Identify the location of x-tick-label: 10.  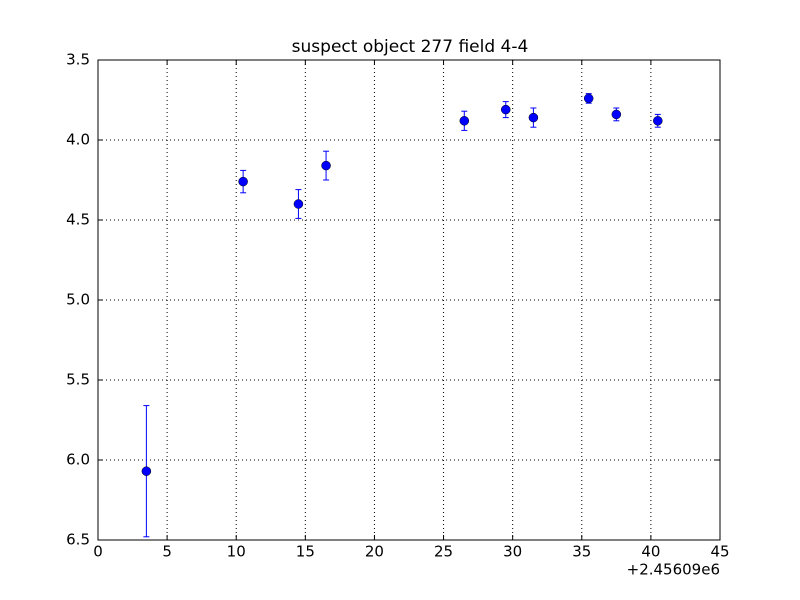
(236, 552).